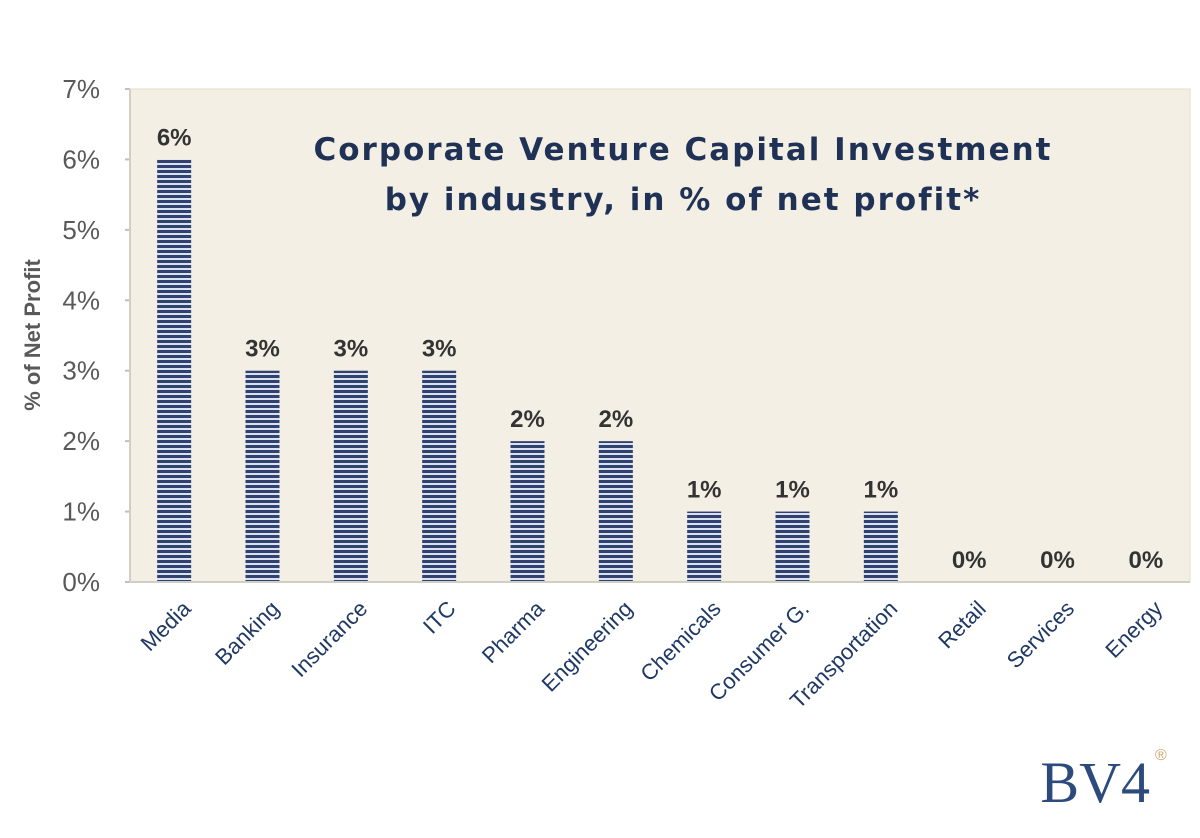 The width and height of the screenshot is (1200, 838). What do you see at coordinates (174, 137) in the screenshot?
I see `data-label: 6%` at bounding box center [174, 137].